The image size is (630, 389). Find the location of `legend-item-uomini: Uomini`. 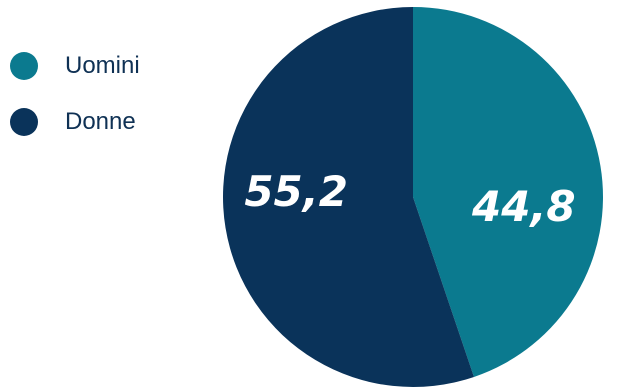

legend-item-uomini: Uomini is located at coordinates (75, 66).